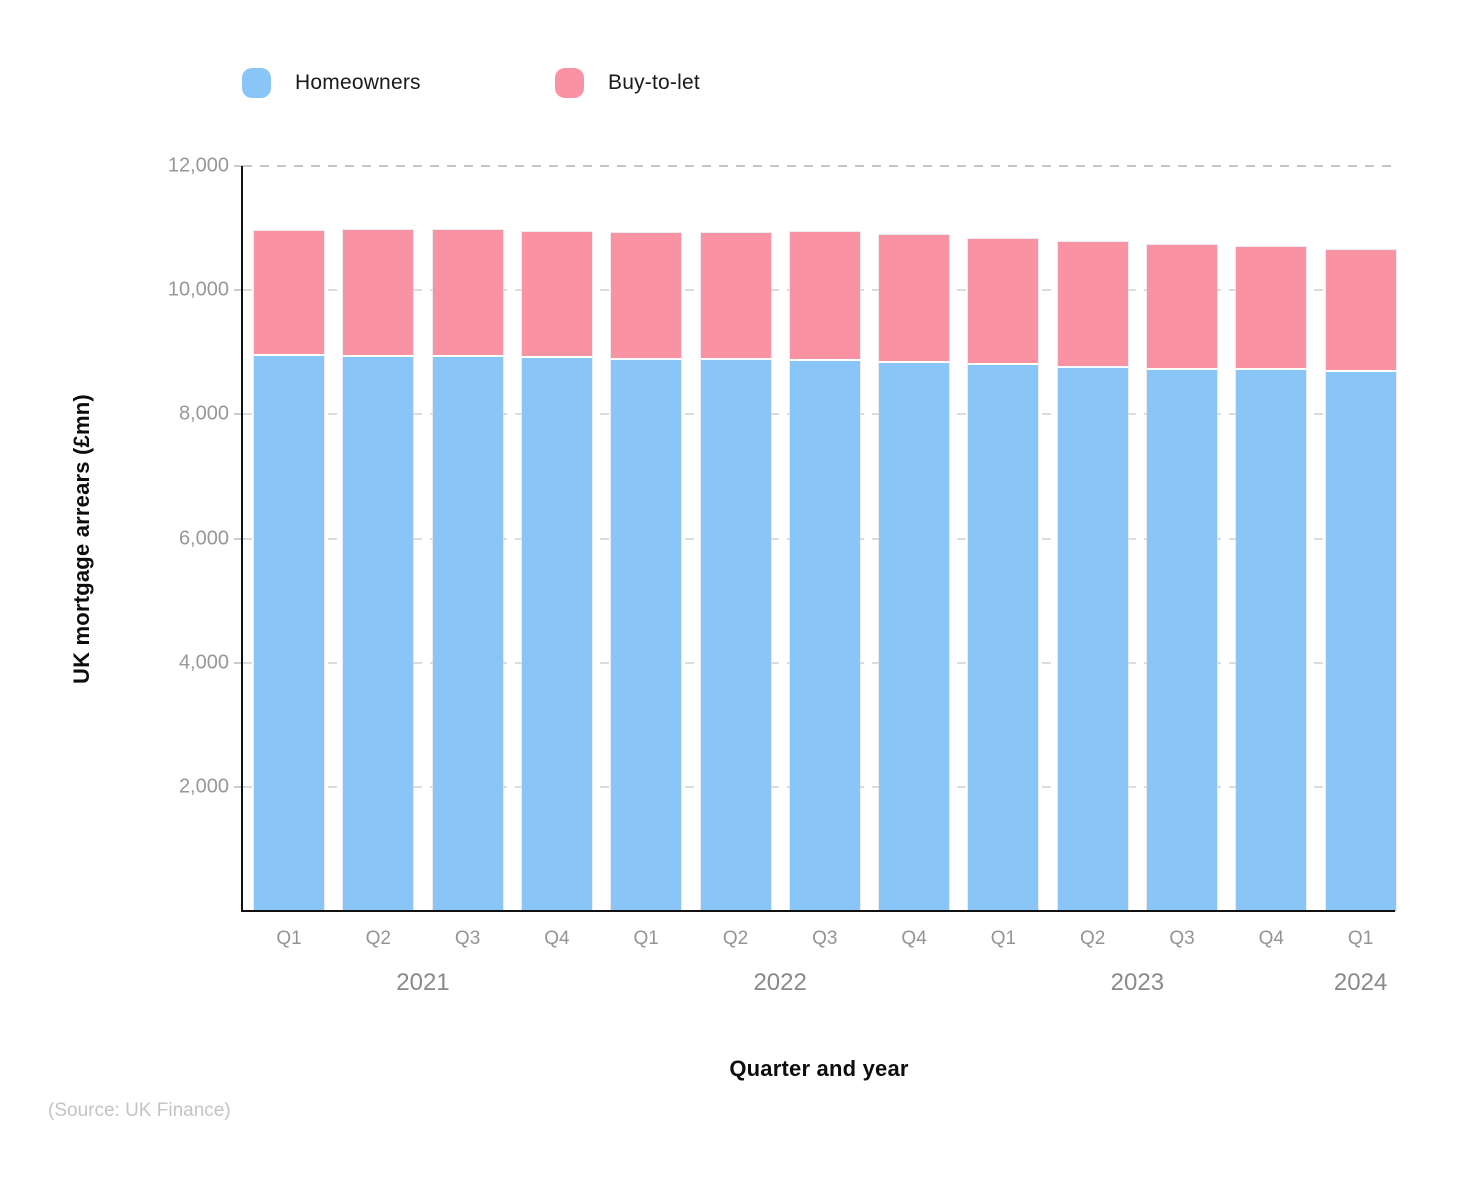  What do you see at coordinates (914, 636) in the screenshot?
I see `bar-segment-homeowners-q4-2022` at bounding box center [914, 636].